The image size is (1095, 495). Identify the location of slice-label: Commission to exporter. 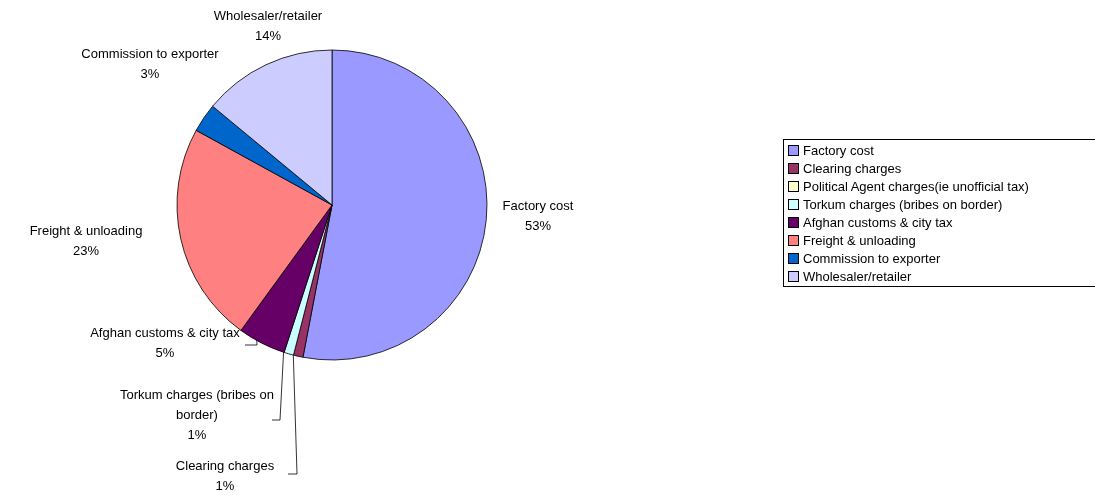
(150, 53).